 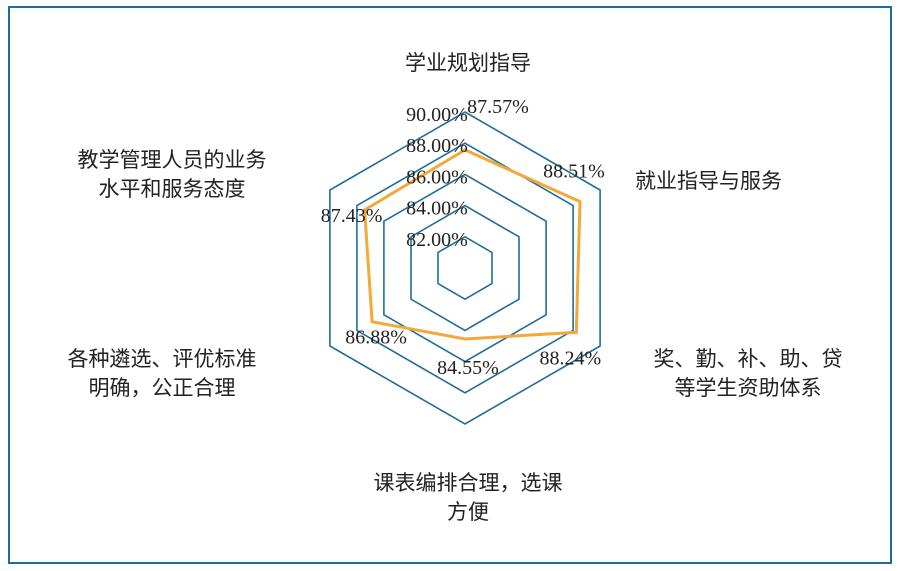 I want to click on tick-label-3: 88.00%, so click(x=437, y=146).